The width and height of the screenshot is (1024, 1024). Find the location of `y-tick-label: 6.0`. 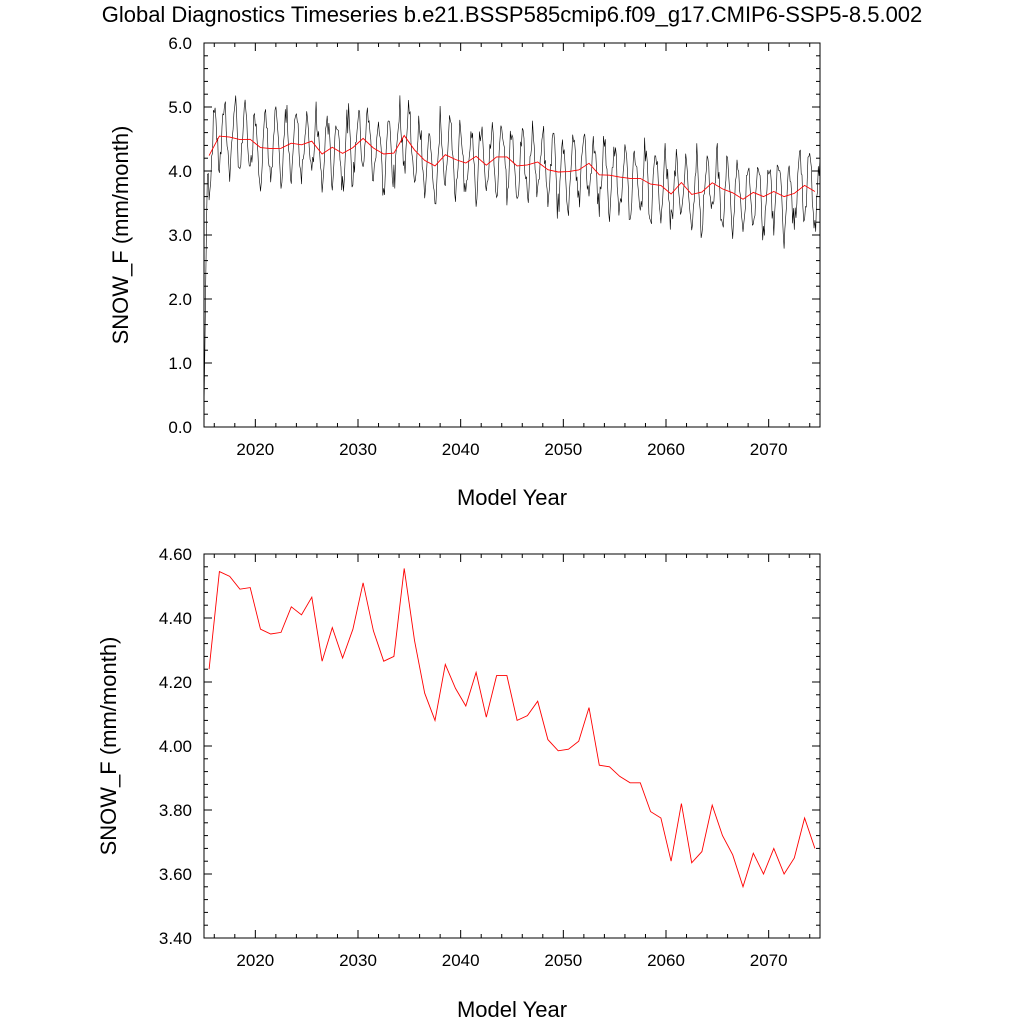

y-tick-label: 6.0 is located at coordinates (180, 43).